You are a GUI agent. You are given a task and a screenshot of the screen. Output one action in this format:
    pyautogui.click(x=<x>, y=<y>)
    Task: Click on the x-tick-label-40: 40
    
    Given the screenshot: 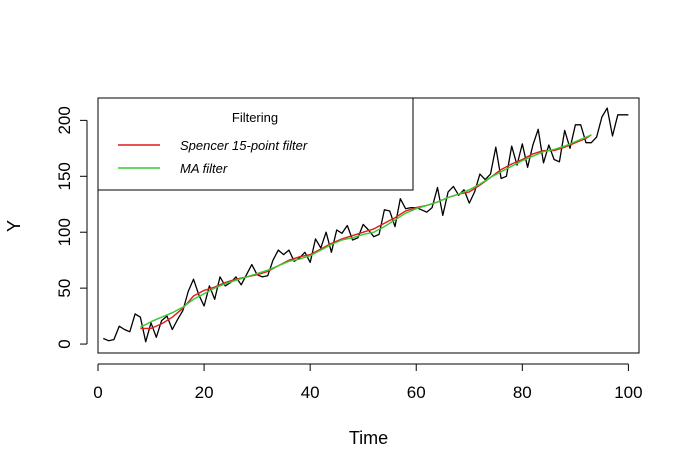 What is the action you would take?
    pyautogui.click(x=310, y=392)
    